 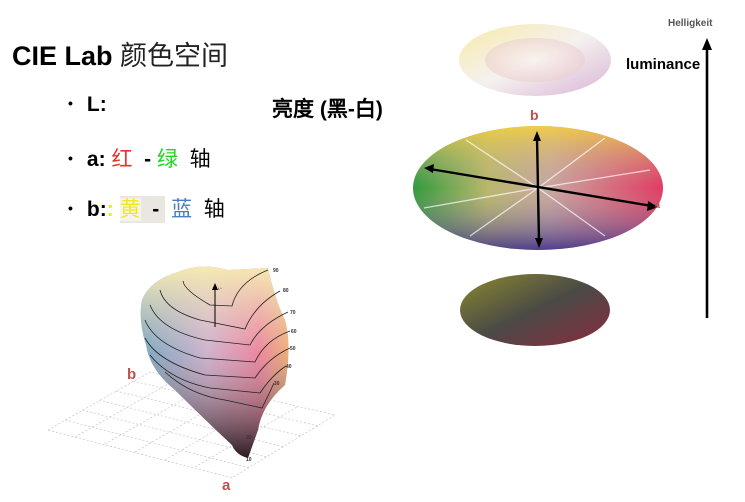 I want to click on level-60: 60, so click(x=294, y=332).